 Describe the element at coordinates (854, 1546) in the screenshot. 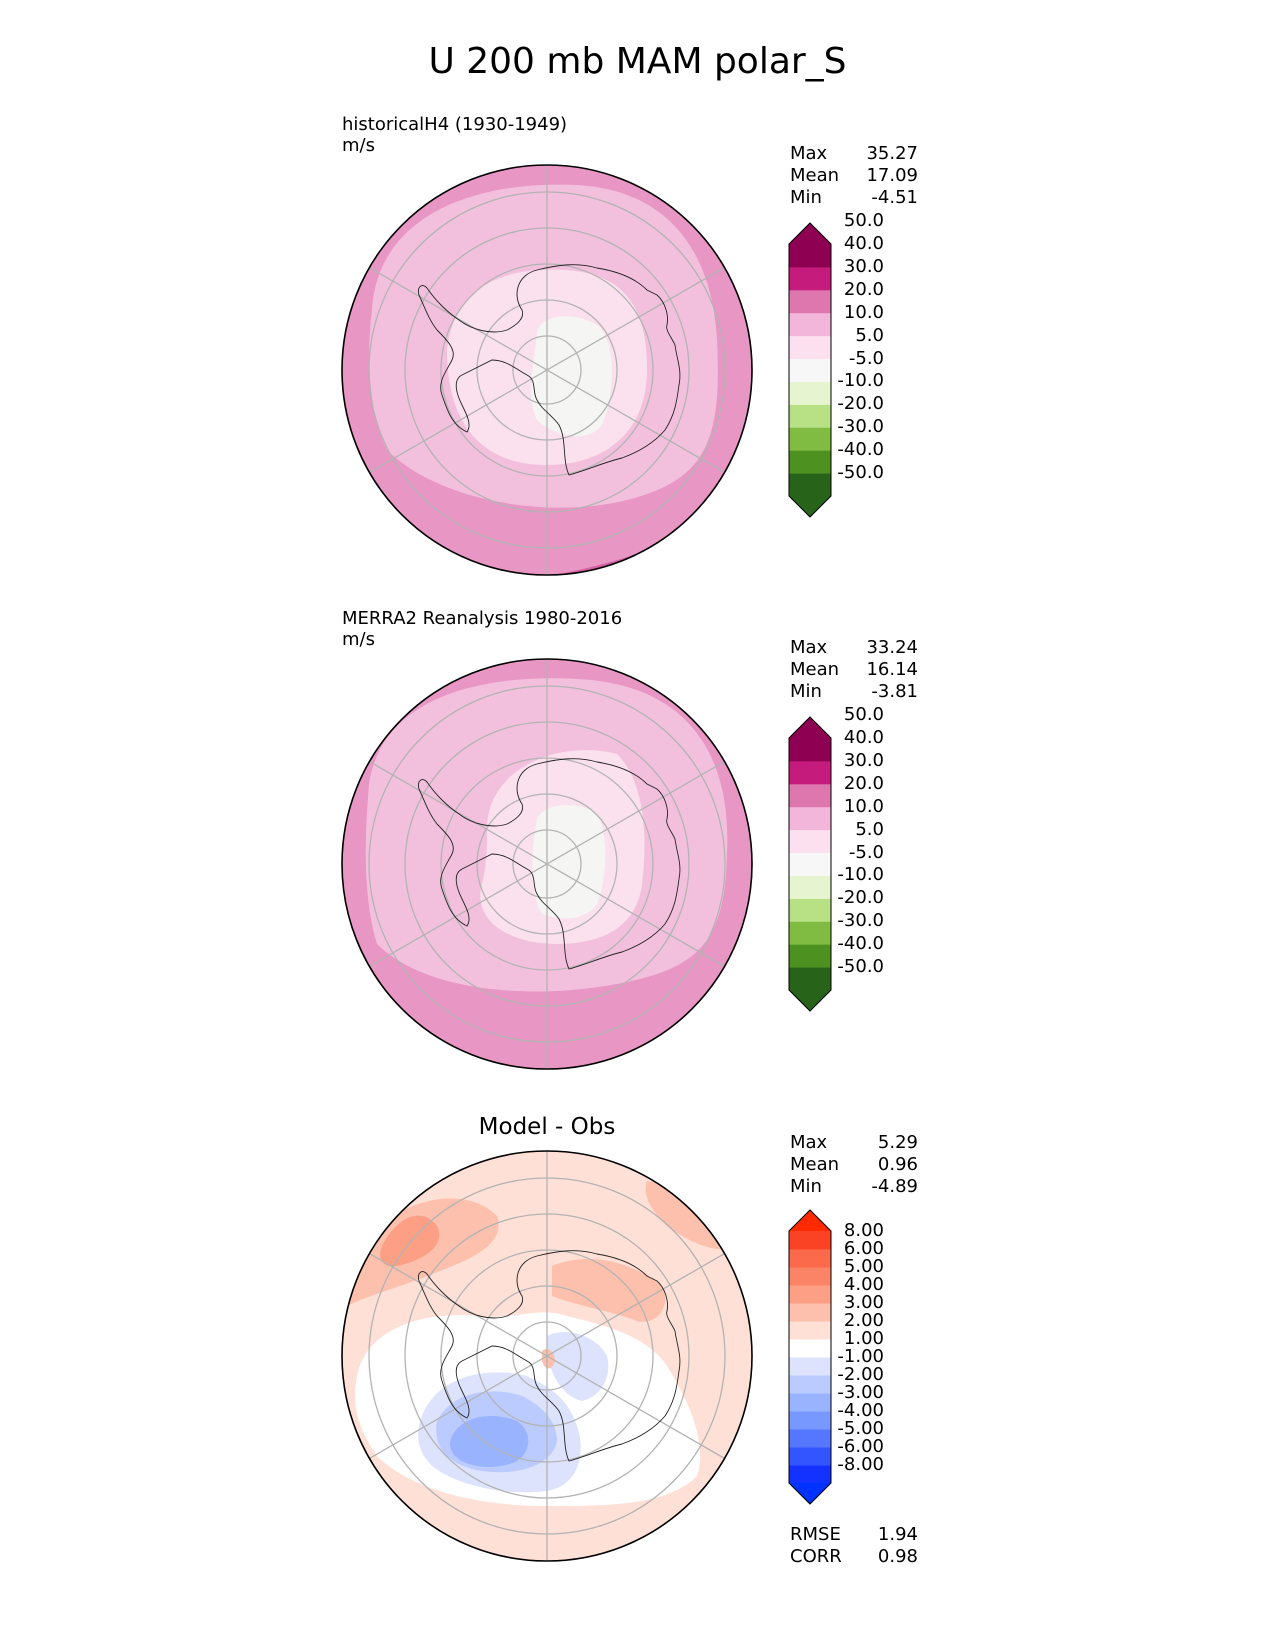

I see `diff-metrics: RMSE 1.94 CORR 0.98` at that location.